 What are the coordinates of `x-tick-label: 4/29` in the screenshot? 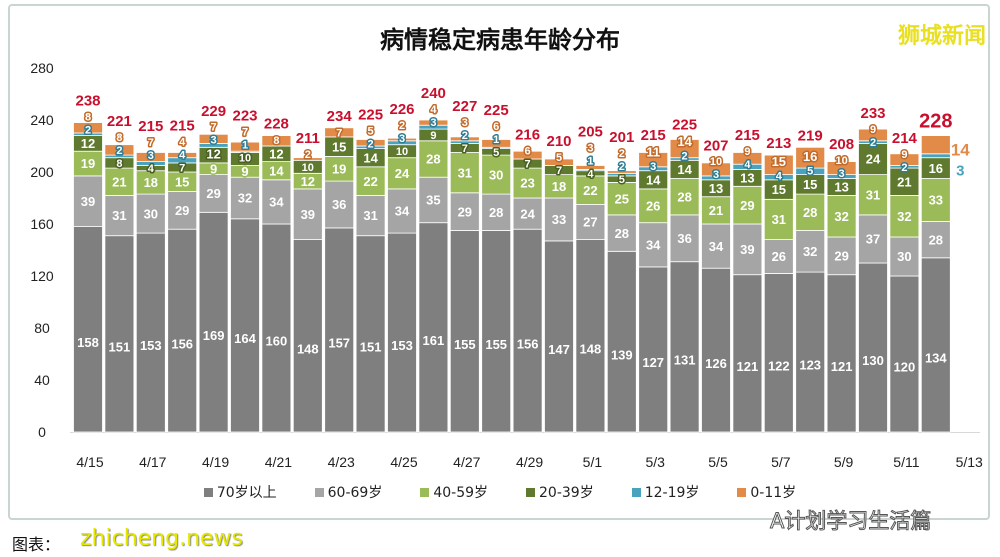 It's located at (529, 462).